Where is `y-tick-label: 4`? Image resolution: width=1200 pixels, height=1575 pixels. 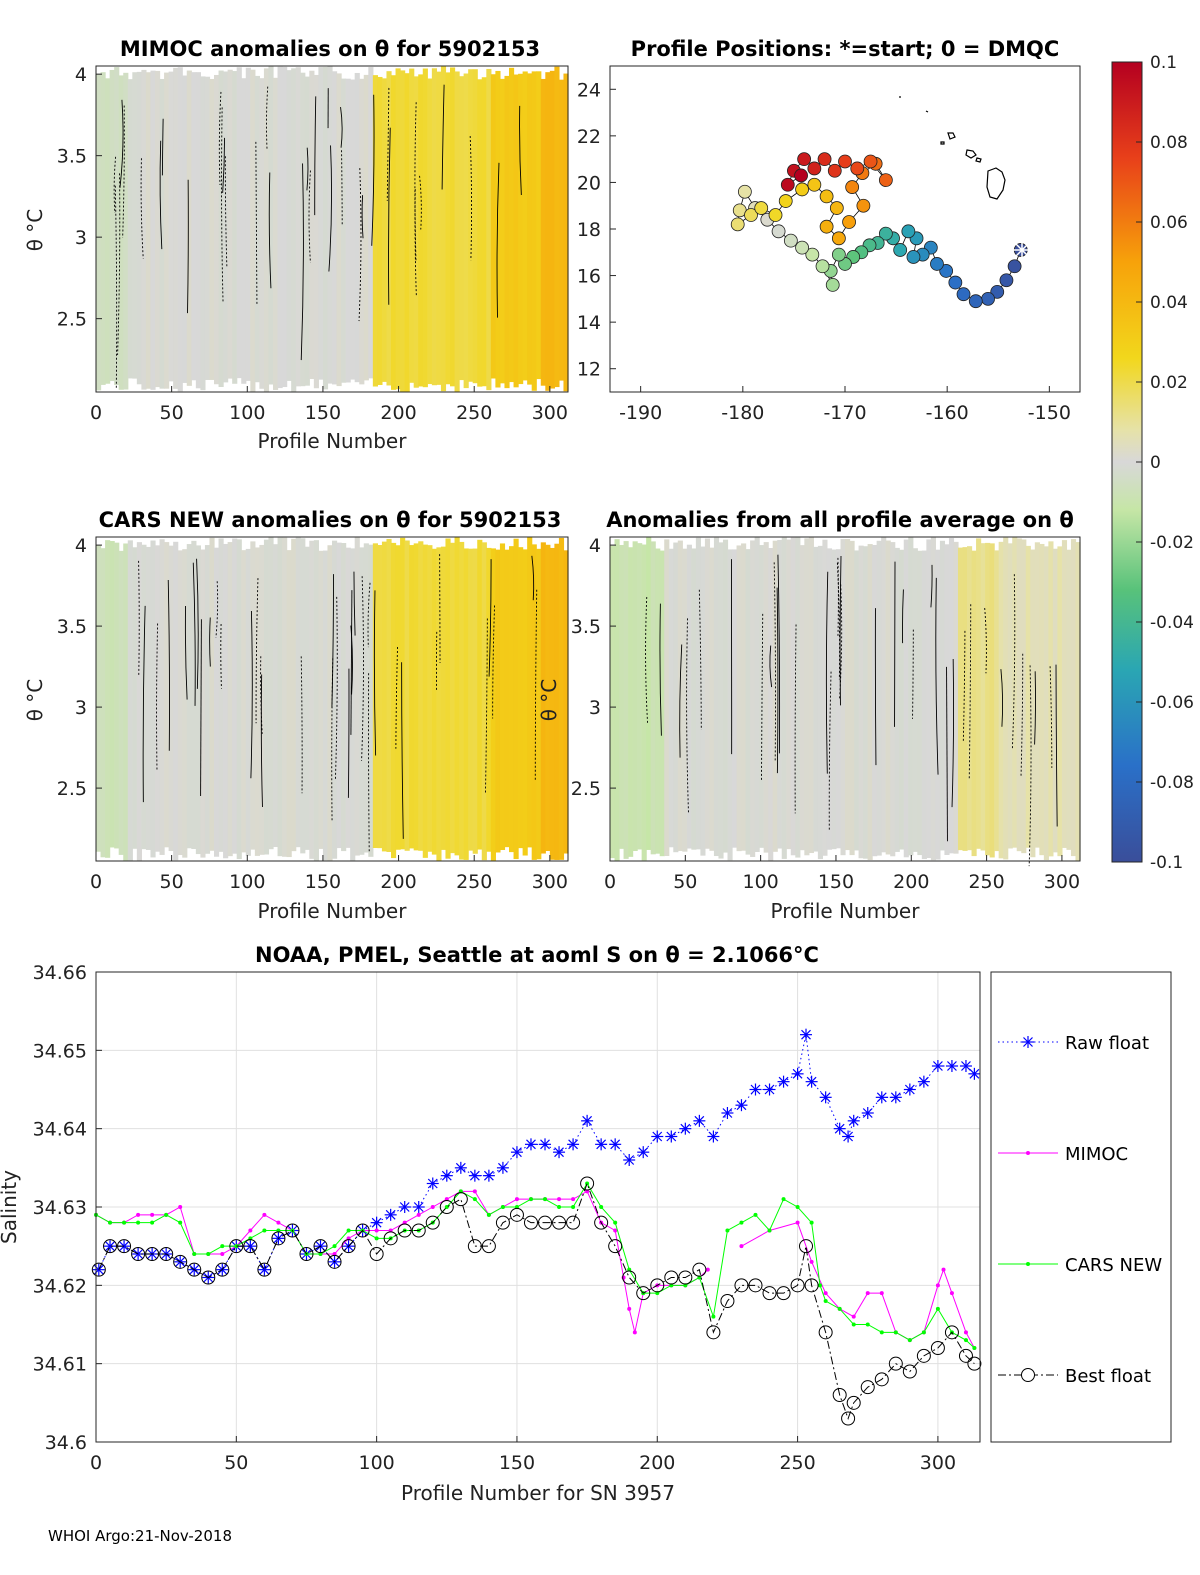 y-tick-label: 4 is located at coordinates (81, 75).